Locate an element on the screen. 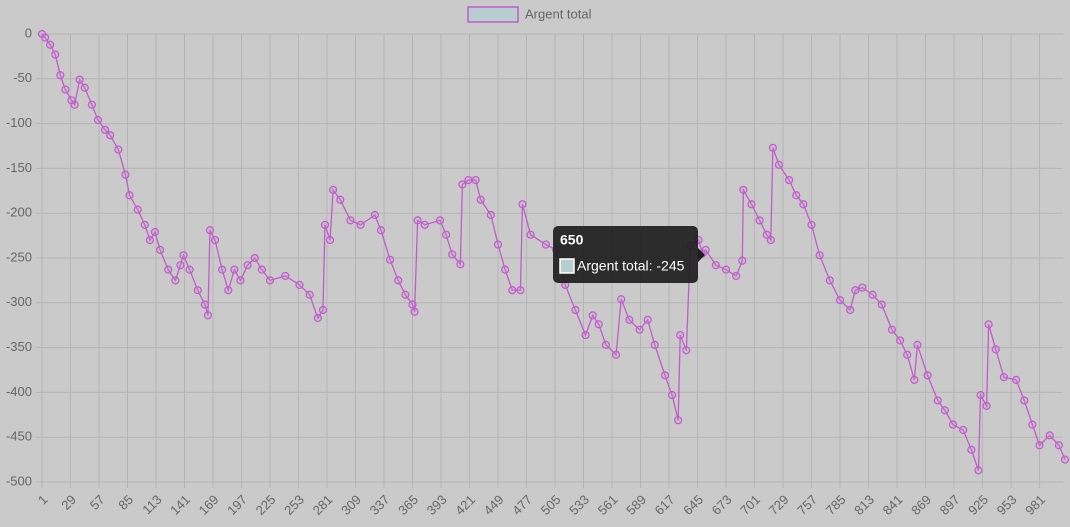 This screenshot has height=527, width=1070. x-tick-label: 57 is located at coordinates (97, 502).